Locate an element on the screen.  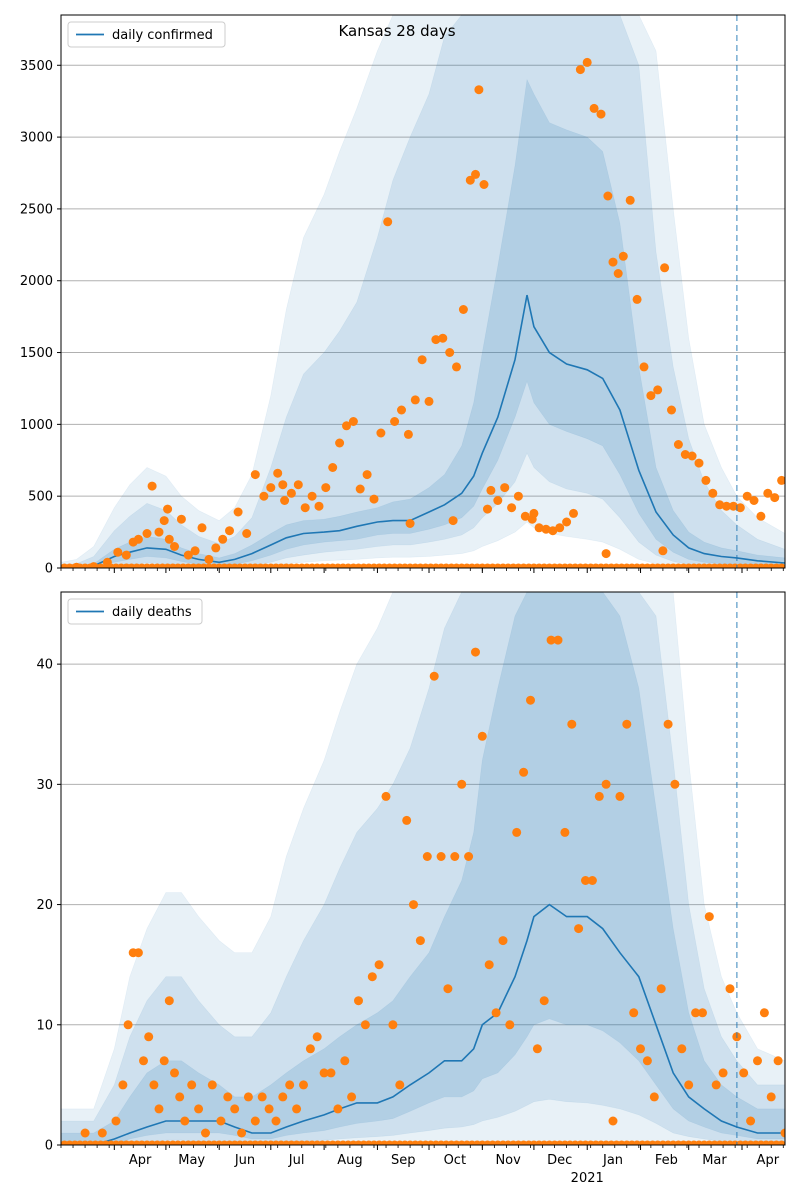
y-tick-label: 40 is located at coordinates (44, 665).